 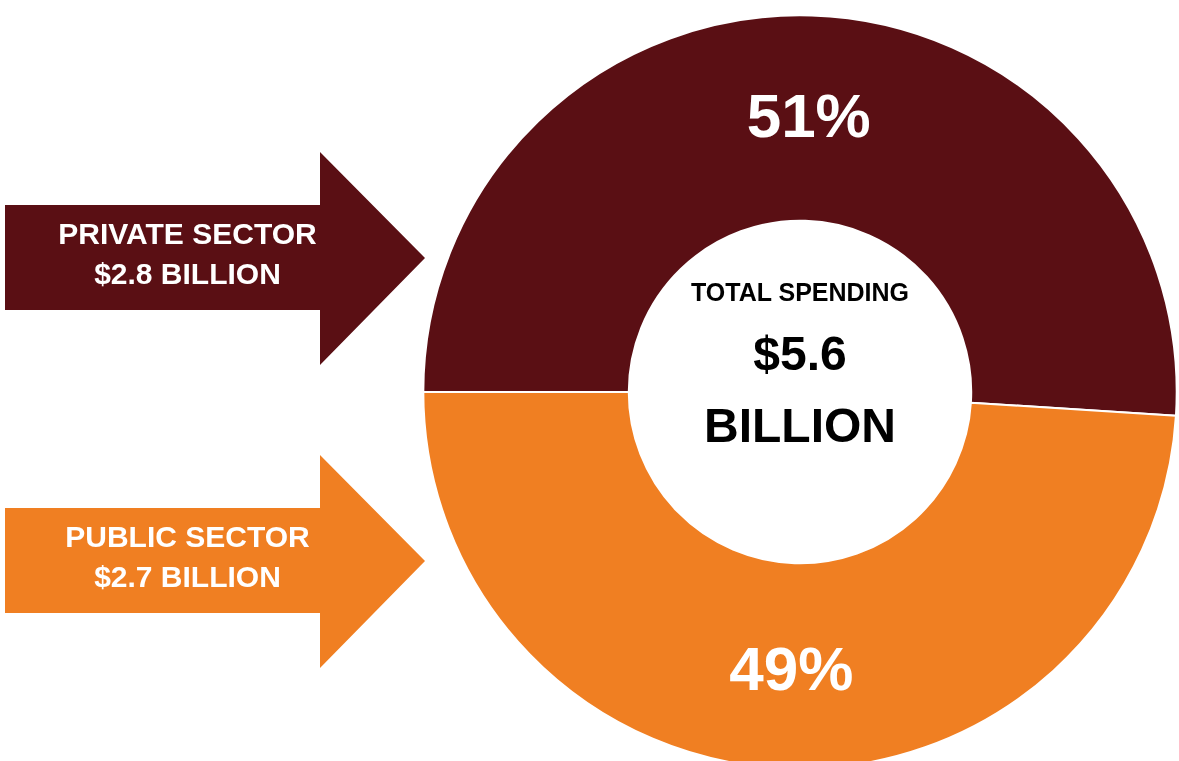 What do you see at coordinates (791, 669) in the screenshot?
I see `data-label: 49%` at bounding box center [791, 669].